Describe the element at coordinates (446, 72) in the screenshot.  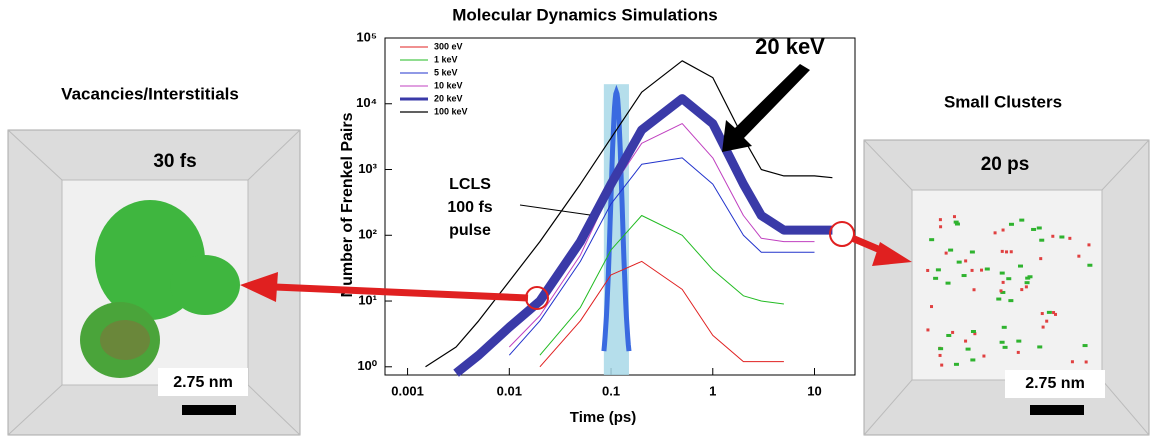
I see `legend-label: 5 keV` at that location.